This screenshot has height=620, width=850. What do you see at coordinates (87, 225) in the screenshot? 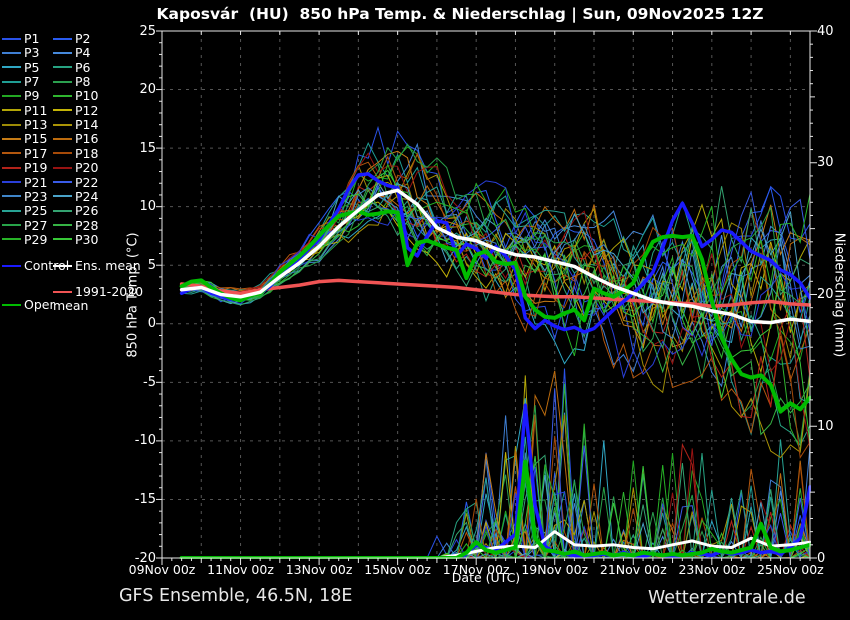
I see `legend-item-P28-label: P28` at bounding box center [87, 225].